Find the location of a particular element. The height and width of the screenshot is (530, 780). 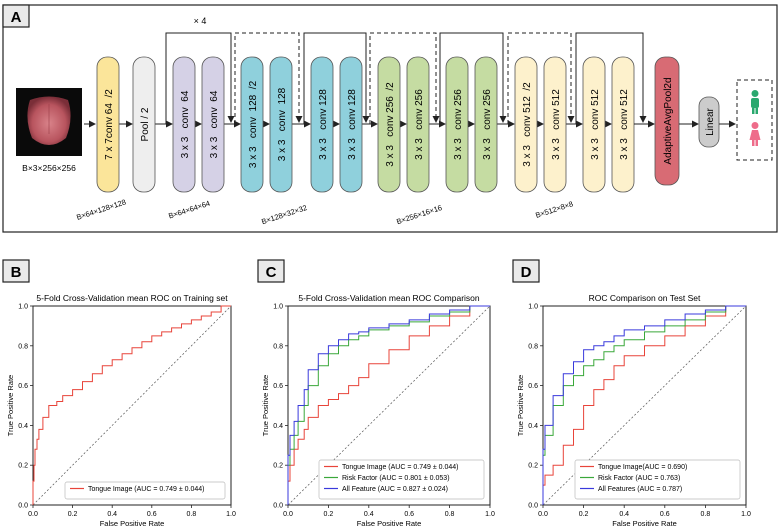

panel-d-label: D is located at coordinates (526, 272).